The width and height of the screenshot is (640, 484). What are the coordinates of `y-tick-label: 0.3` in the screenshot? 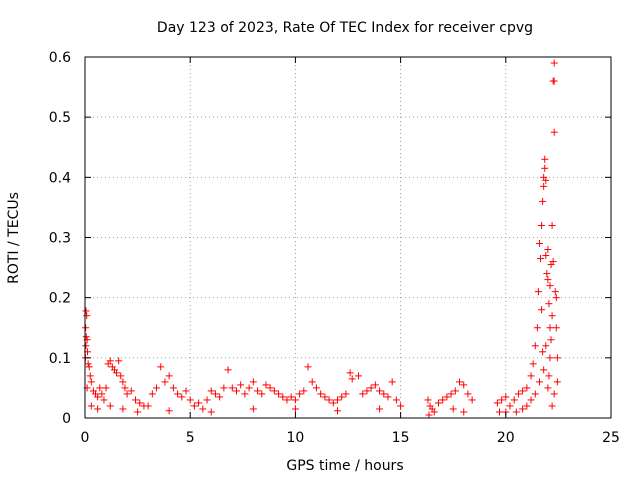 It's located at (60, 239).